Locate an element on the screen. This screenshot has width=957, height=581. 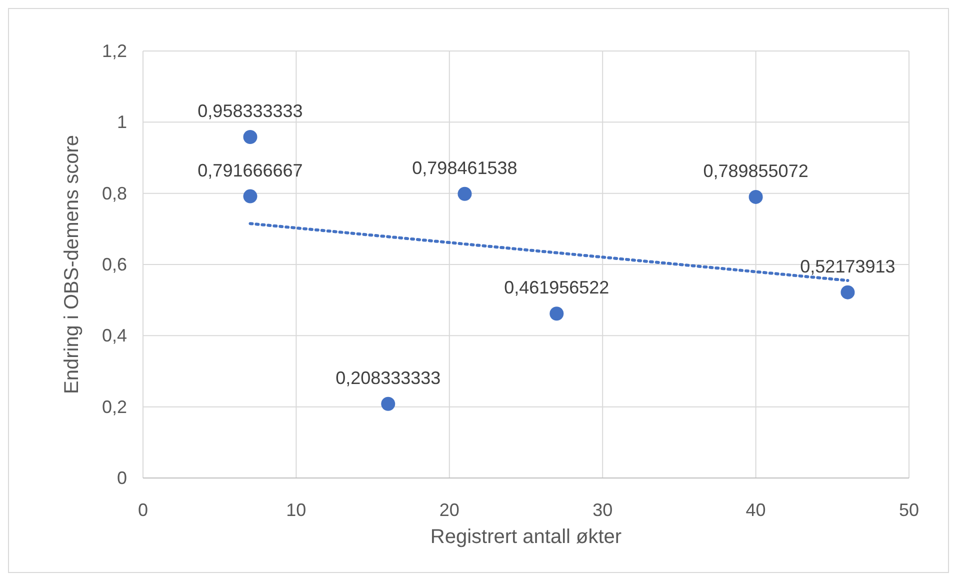
y-tick-label: 0,2 is located at coordinates (114, 406).